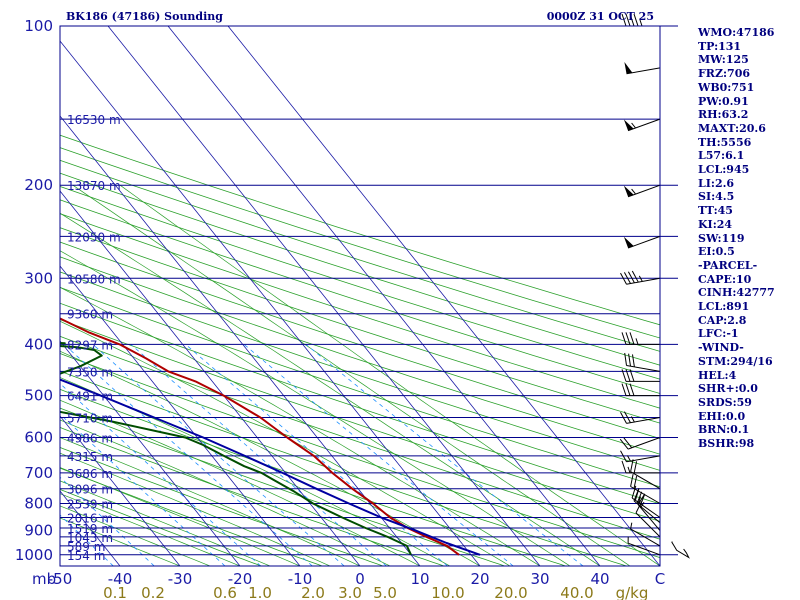 The image size is (800, 600). I want to click on height-label: 4315 m, so click(90, 457).